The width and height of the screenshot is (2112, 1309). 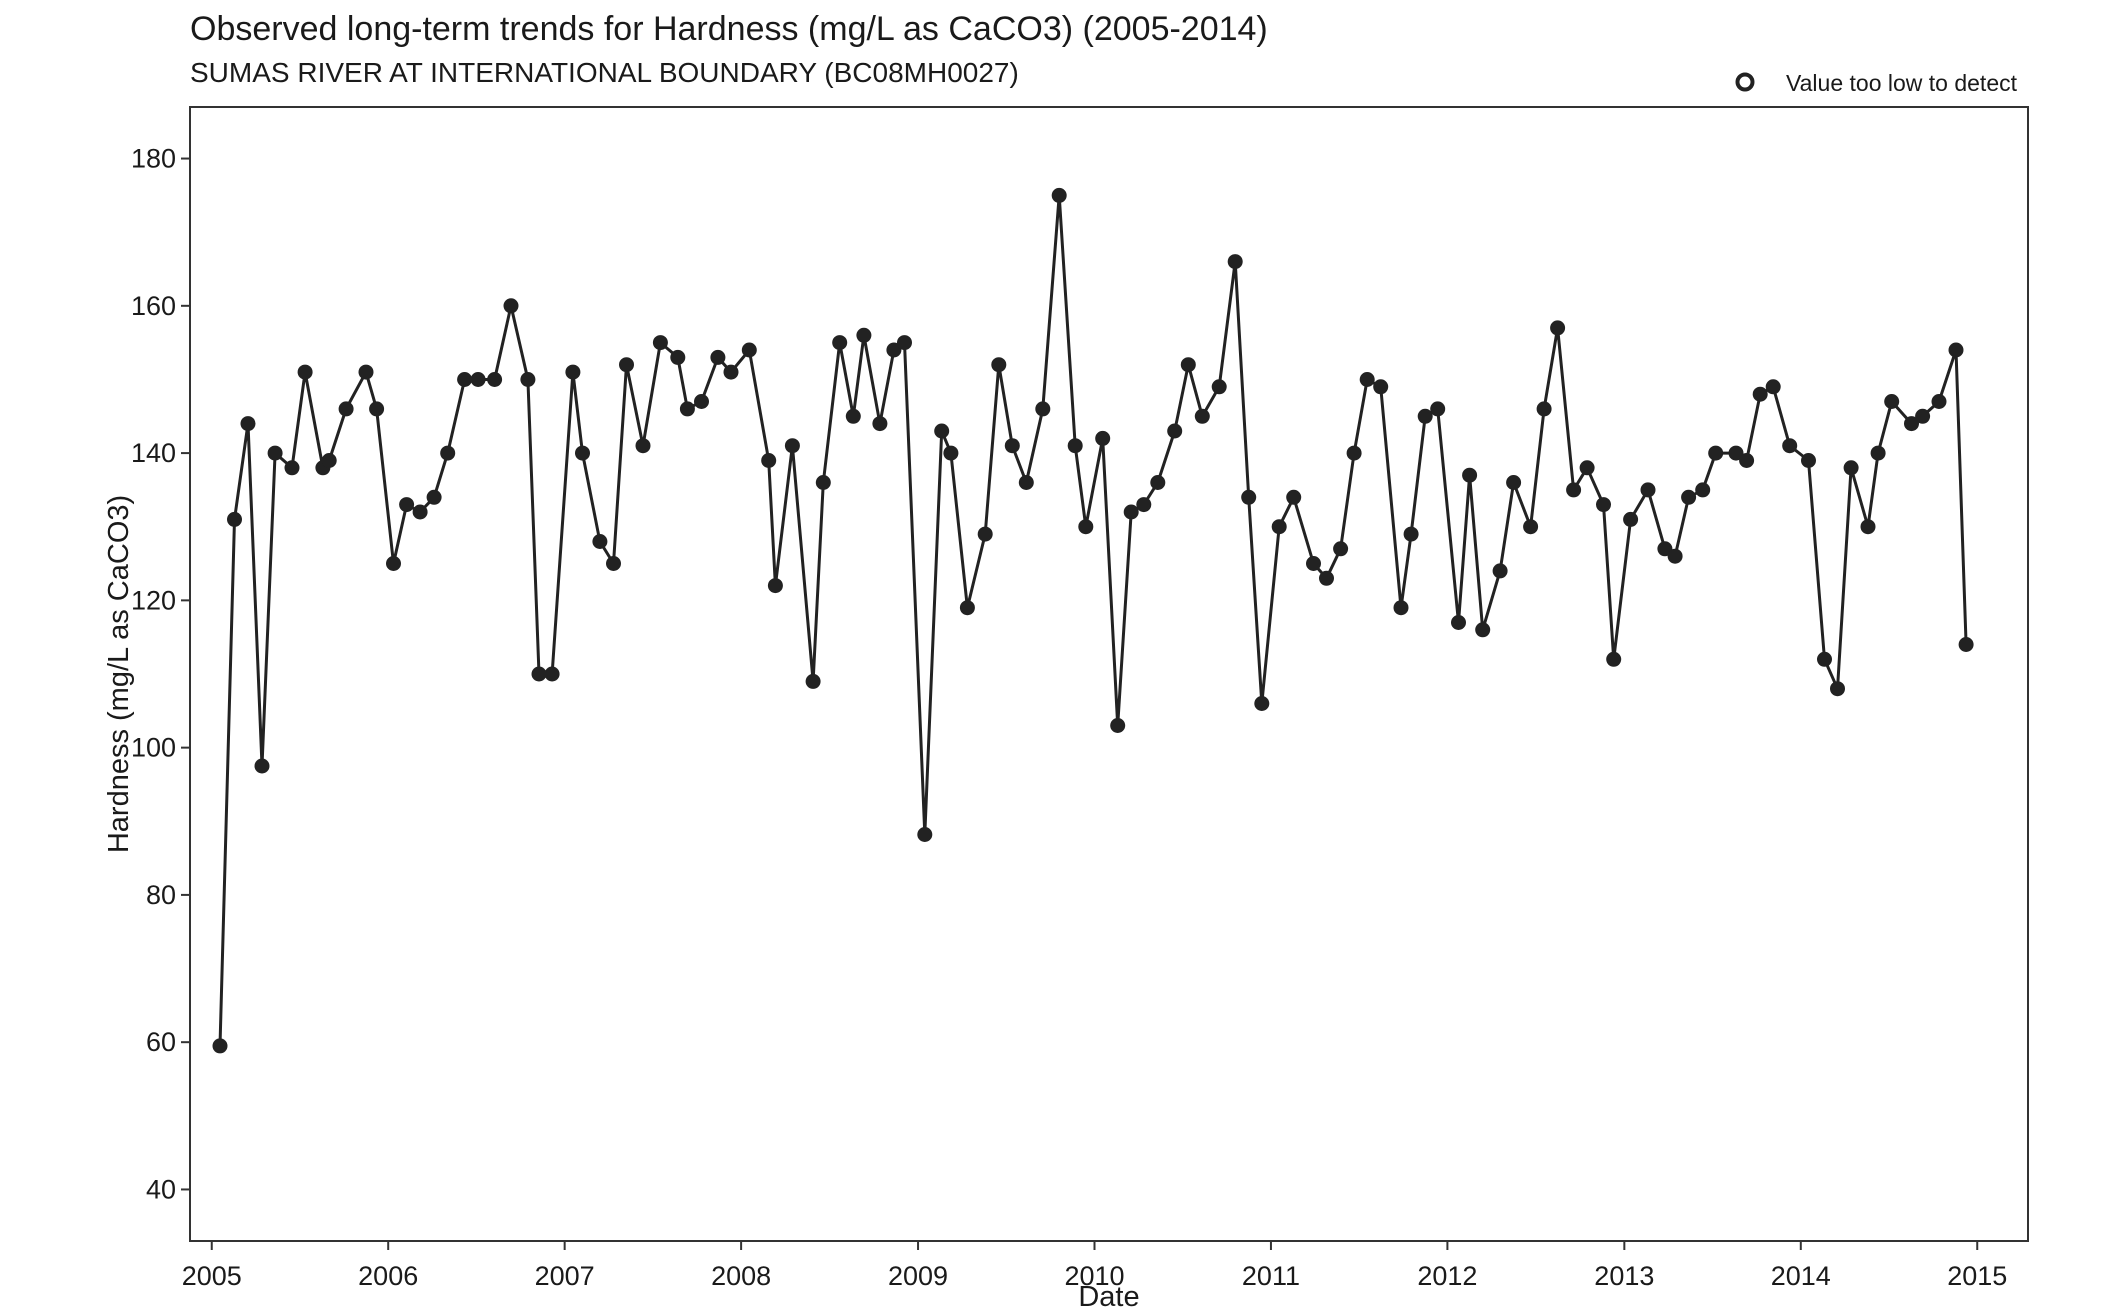 I want to click on x-tick-label: 2013, so click(x=1624, y=1276).